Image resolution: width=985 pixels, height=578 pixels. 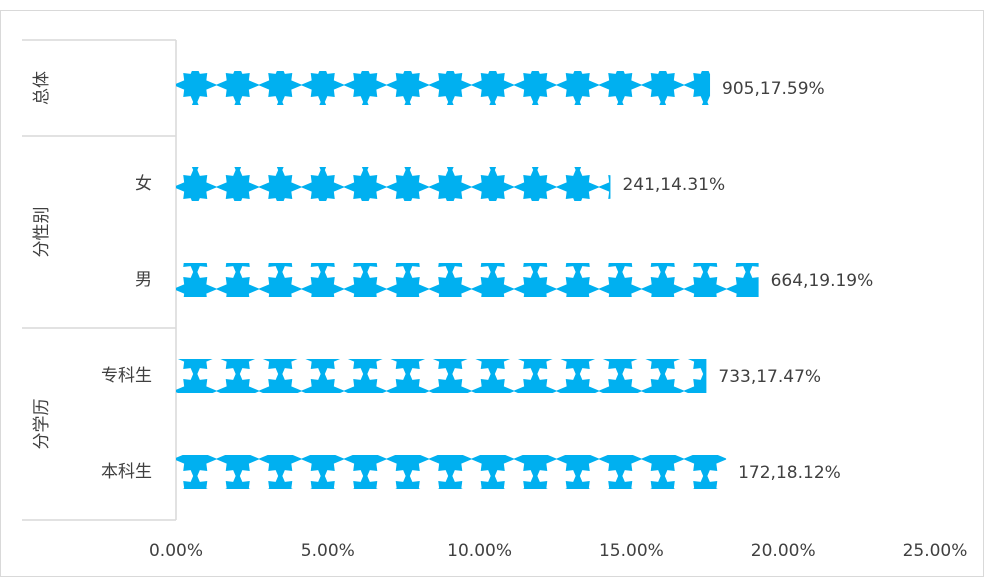 I want to click on x-tick-label: 15.00%, so click(x=631, y=551).